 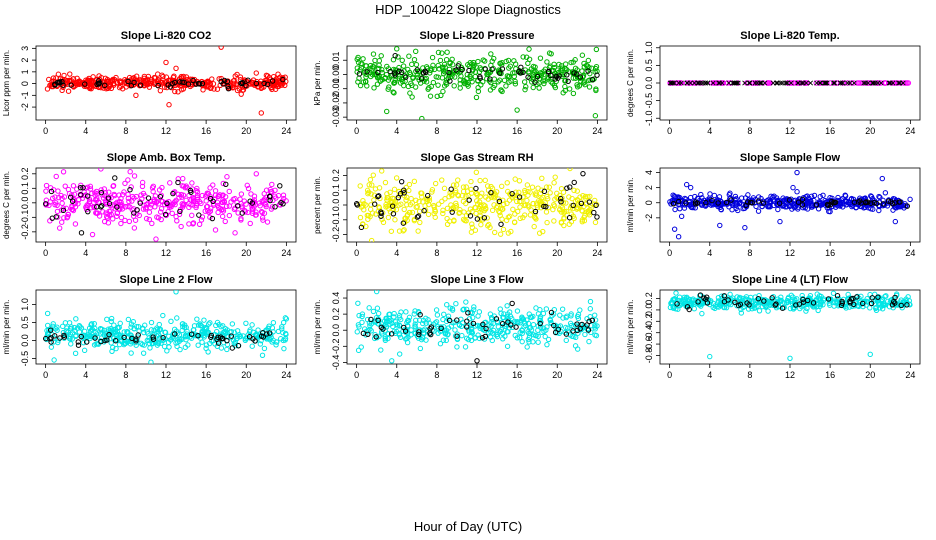 I want to click on y-tick-label: 0.4, so click(x=336, y=298).